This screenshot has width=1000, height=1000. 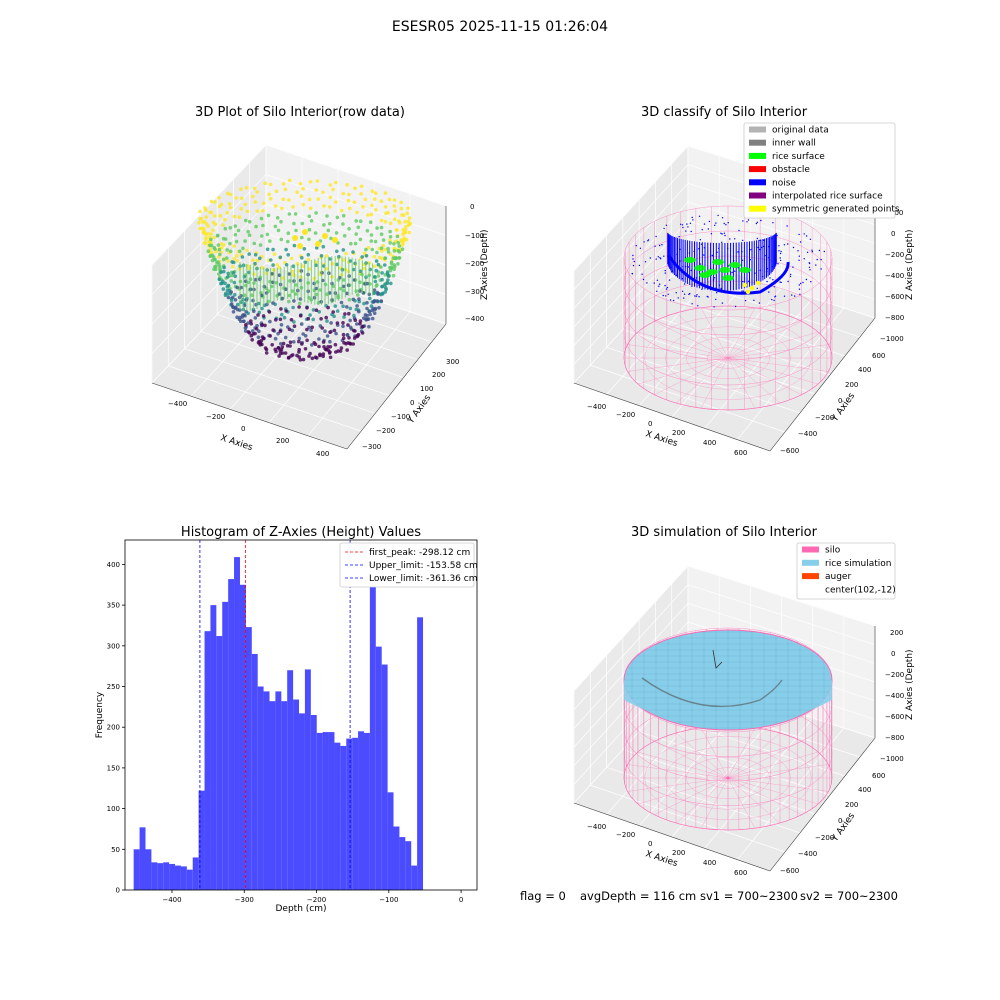 What do you see at coordinates (718, 262) in the screenshot?
I see `rice-surface-point` at bounding box center [718, 262].